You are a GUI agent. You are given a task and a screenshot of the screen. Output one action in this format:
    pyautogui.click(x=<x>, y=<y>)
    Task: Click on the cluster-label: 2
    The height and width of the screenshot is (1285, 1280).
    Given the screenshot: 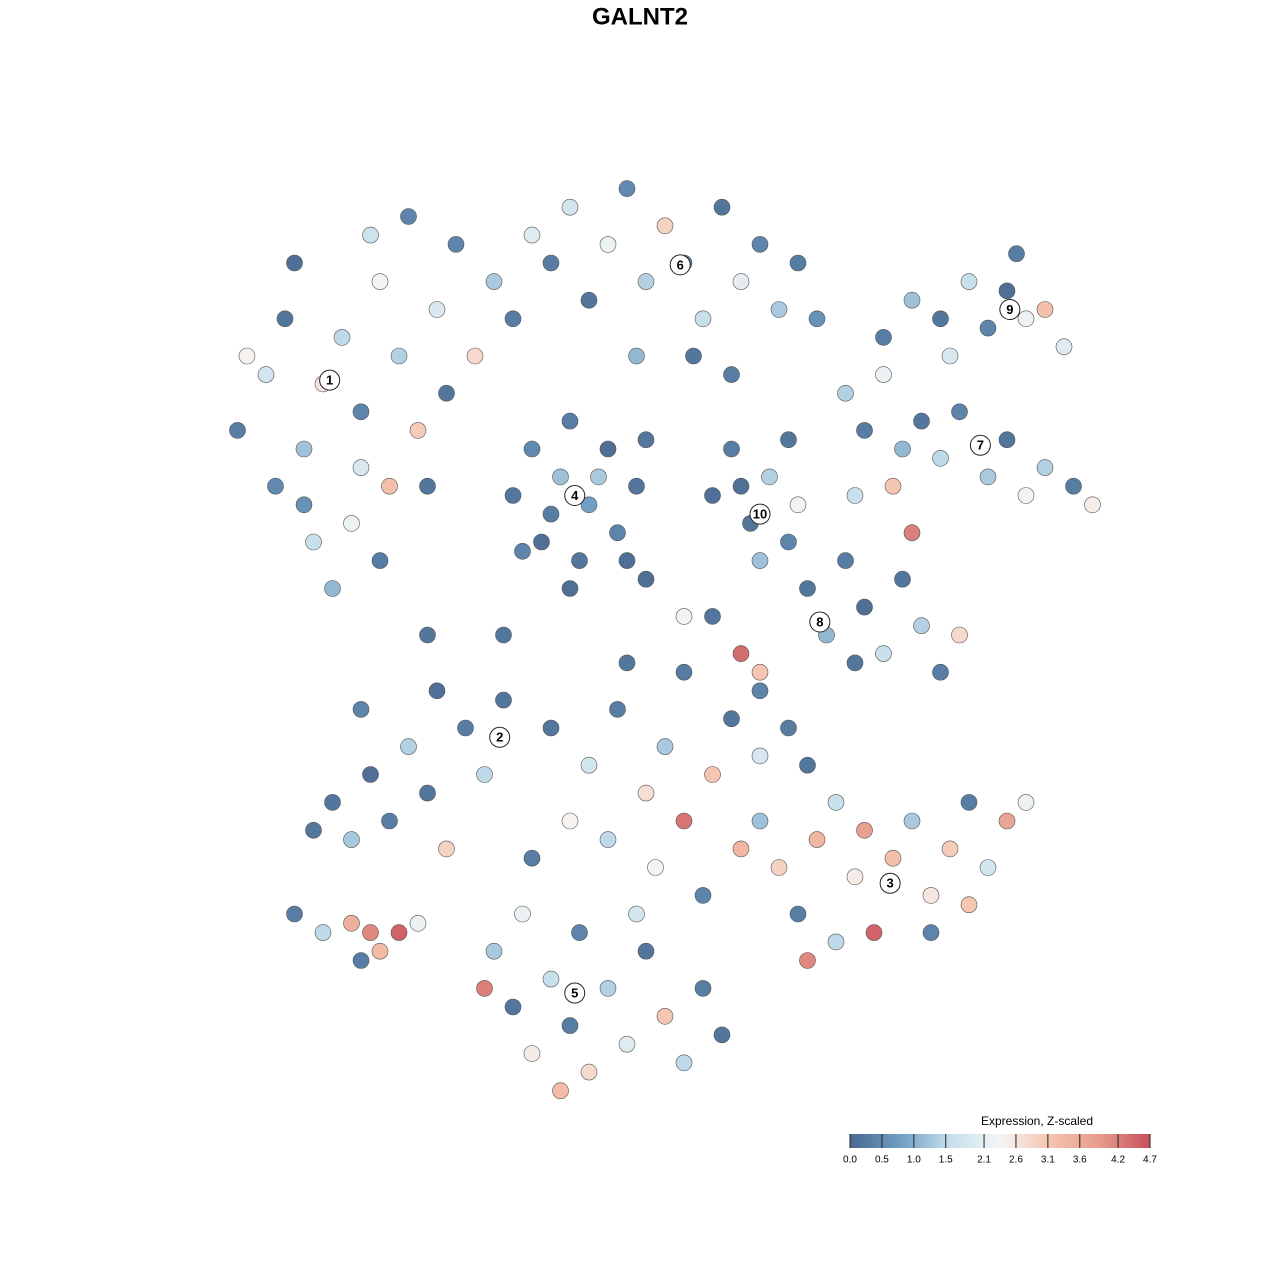 What is the action you would take?
    pyautogui.click(x=499, y=737)
    